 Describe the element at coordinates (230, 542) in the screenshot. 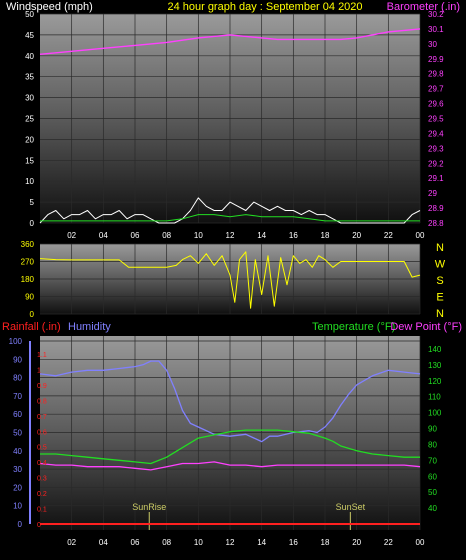

I see `x-tick-label: 12` at that location.